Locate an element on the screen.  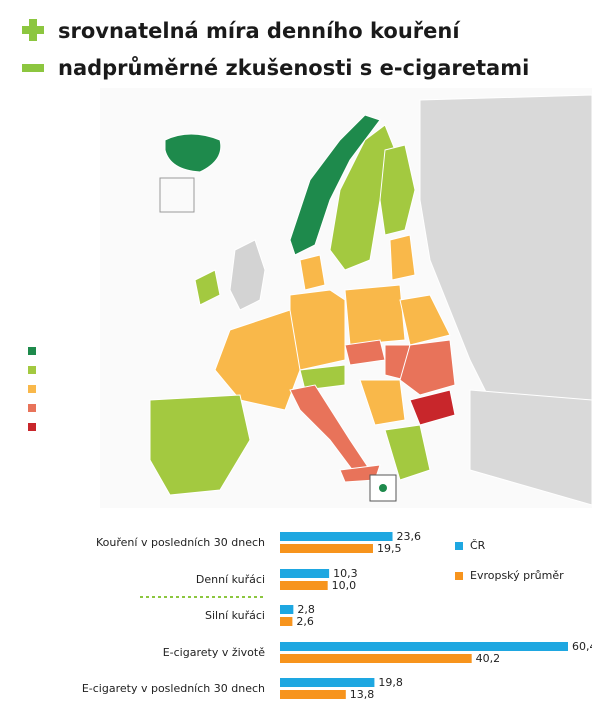
plus-icon is located at coordinates (33, 30).